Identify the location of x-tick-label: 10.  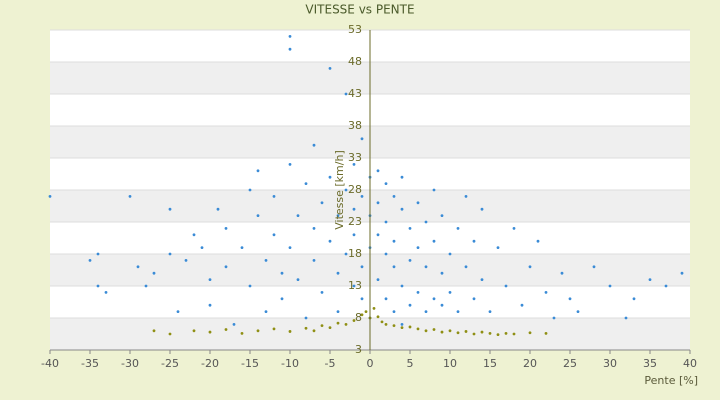
(450, 363).